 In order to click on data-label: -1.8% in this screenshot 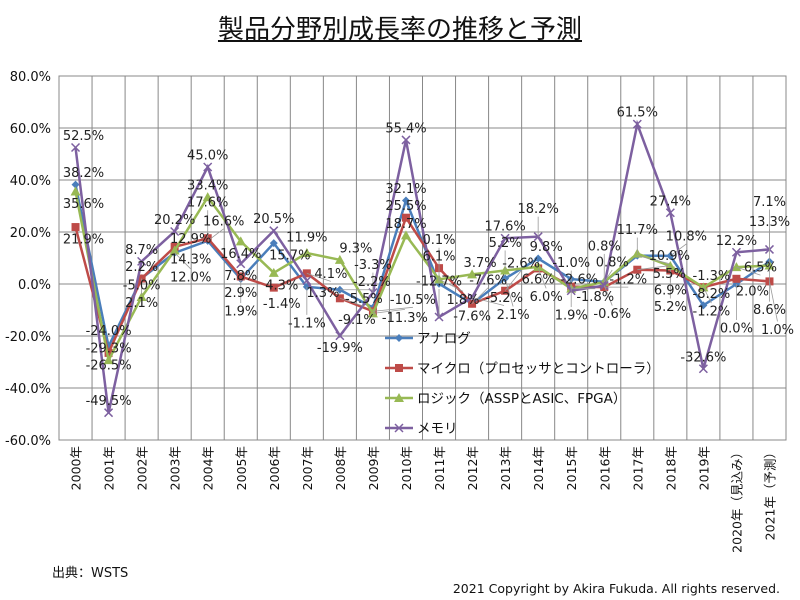, I will do `click(595, 297)`.